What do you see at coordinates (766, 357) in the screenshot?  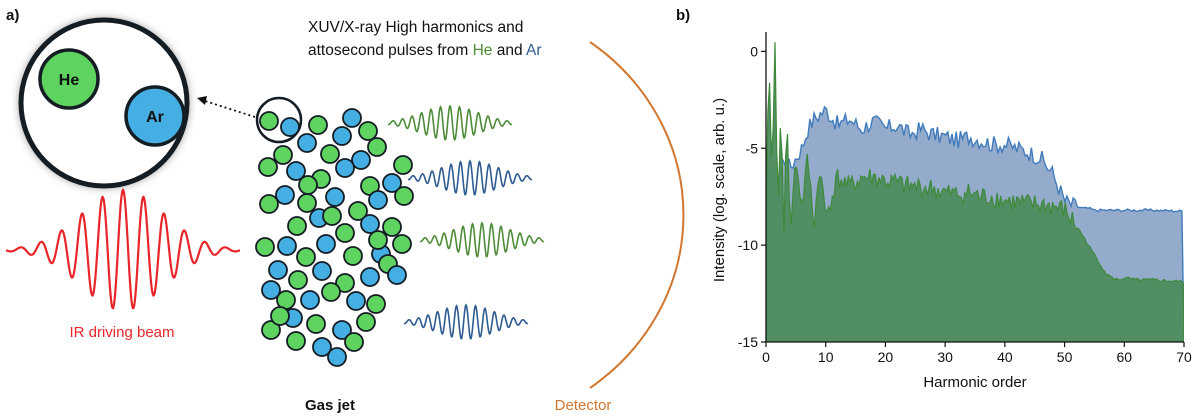 I see `x-tick-label: 0` at bounding box center [766, 357].